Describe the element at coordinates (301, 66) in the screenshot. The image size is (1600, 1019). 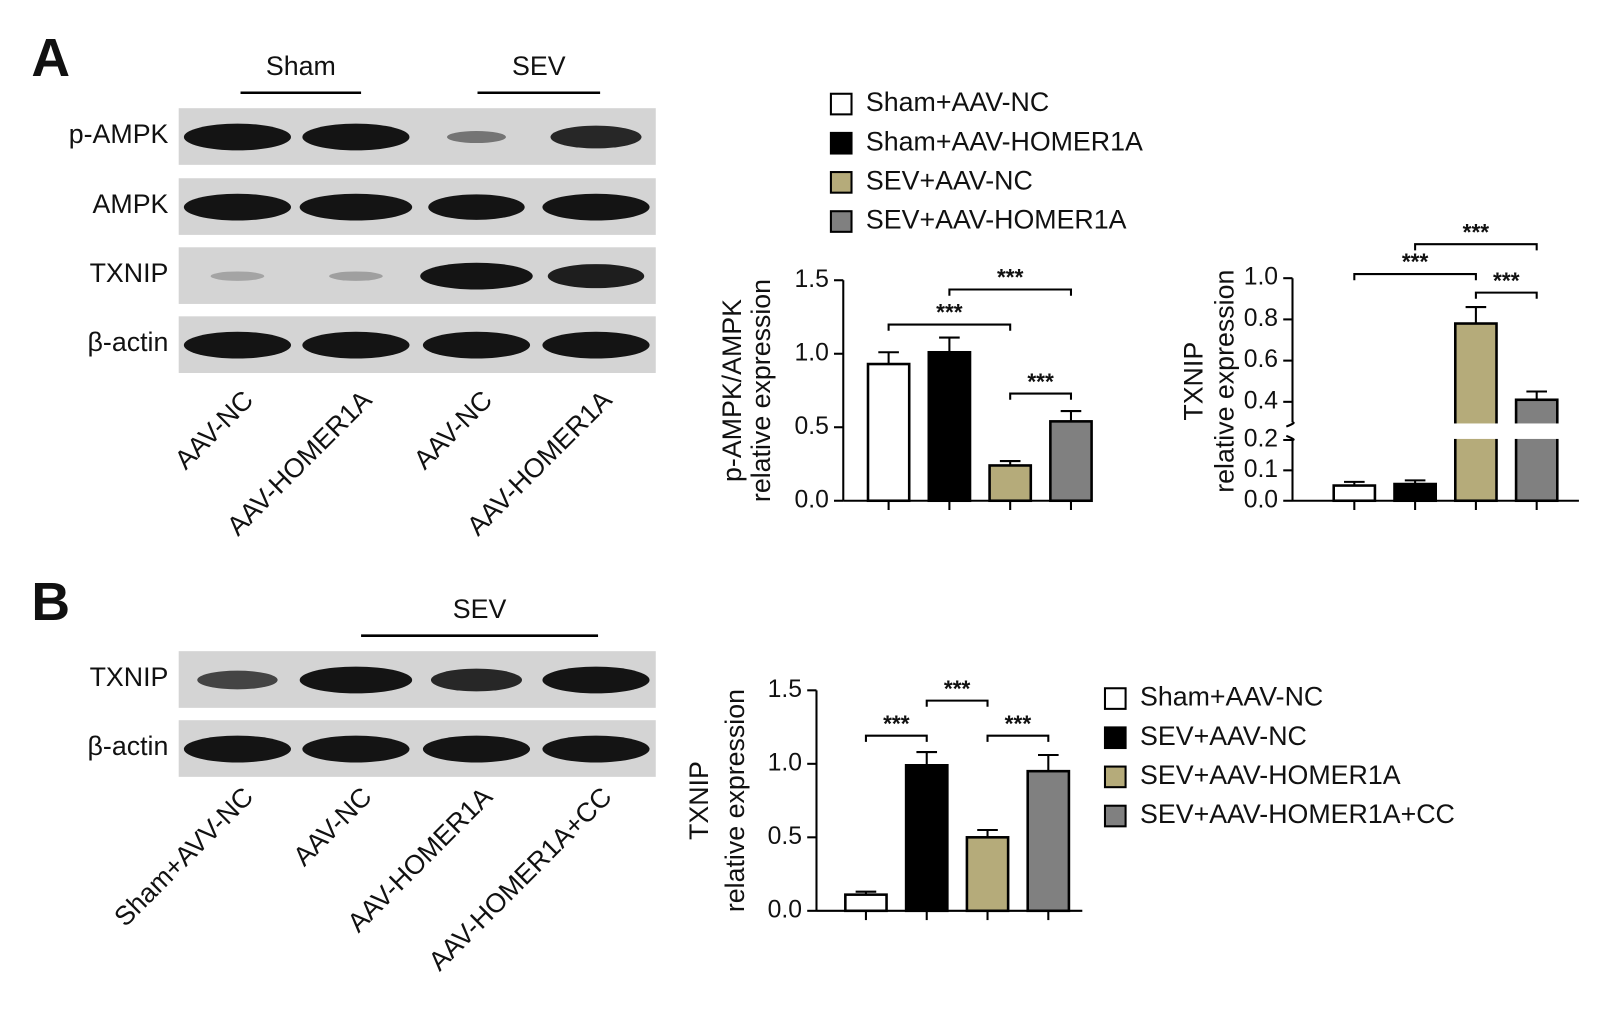
I see `group-label: Sham` at that location.